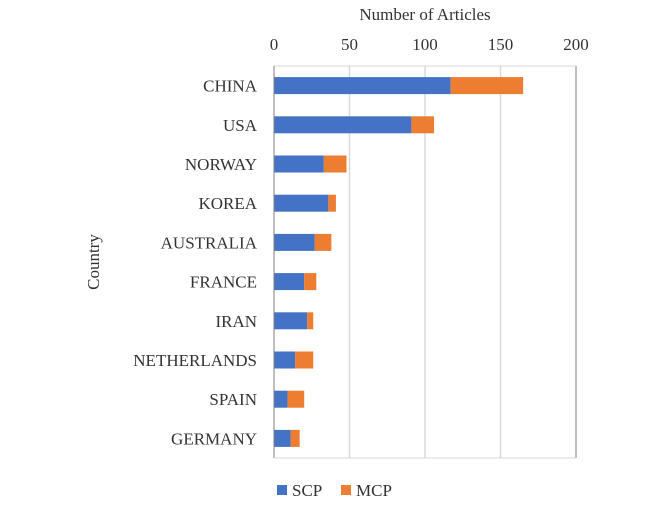 This screenshot has height=509, width=650. What do you see at coordinates (374, 490) in the screenshot?
I see `legend-label-mcp: MCP` at bounding box center [374, 490].